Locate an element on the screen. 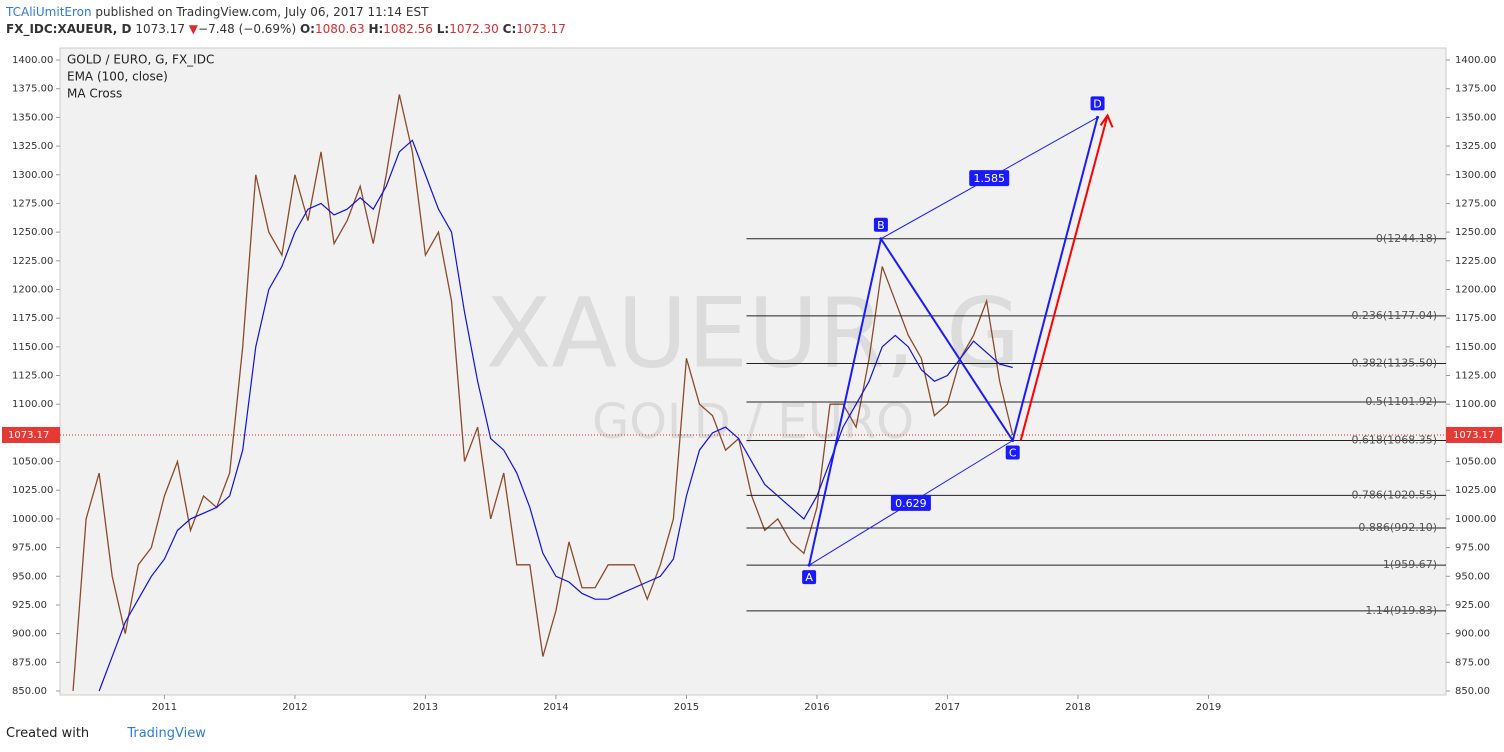 This screenshot has width=1504, height=752. open: 1080.63 is located at coordinates (339, 29).